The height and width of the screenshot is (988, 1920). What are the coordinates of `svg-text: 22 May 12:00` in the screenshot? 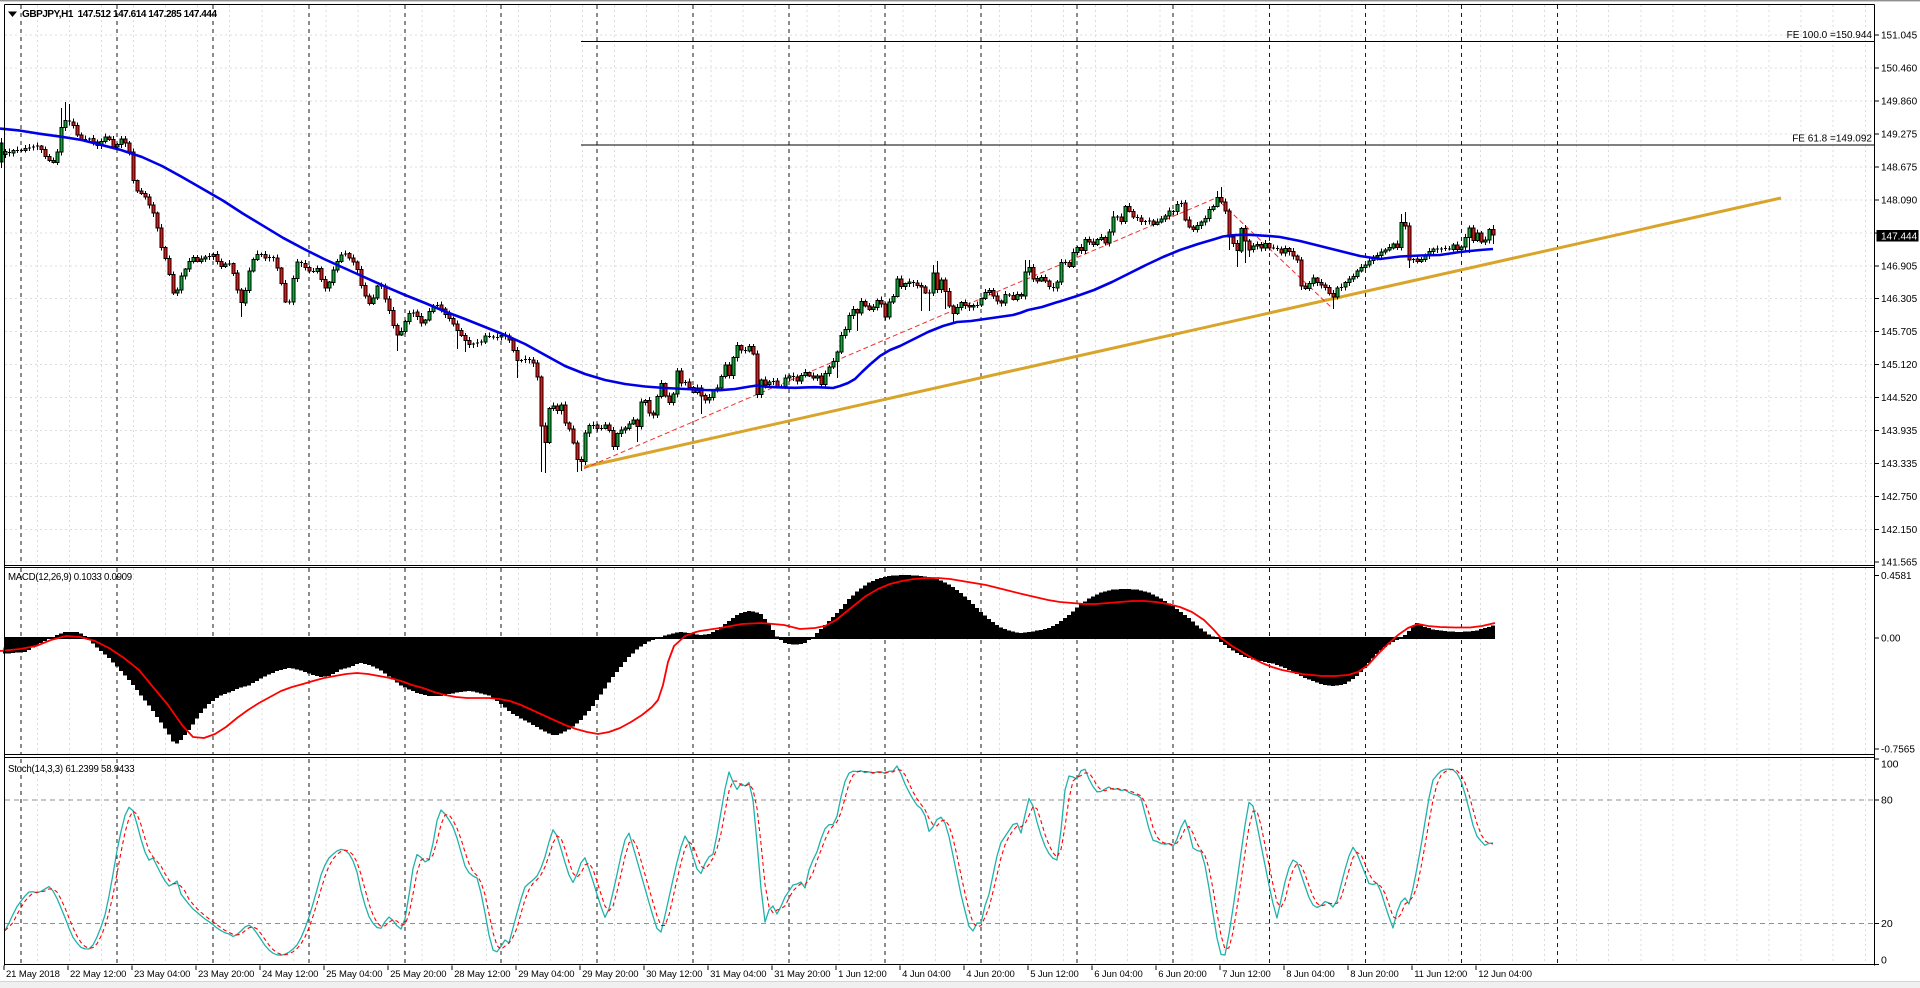 It's located at (98, 974).